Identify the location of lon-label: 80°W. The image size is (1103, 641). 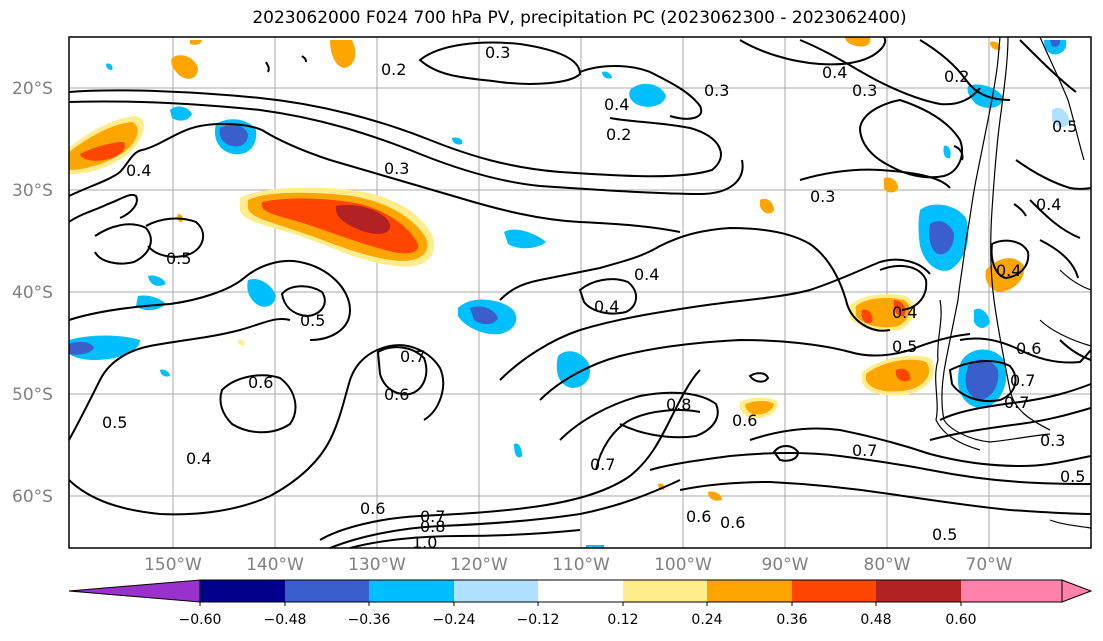
(887, 565).